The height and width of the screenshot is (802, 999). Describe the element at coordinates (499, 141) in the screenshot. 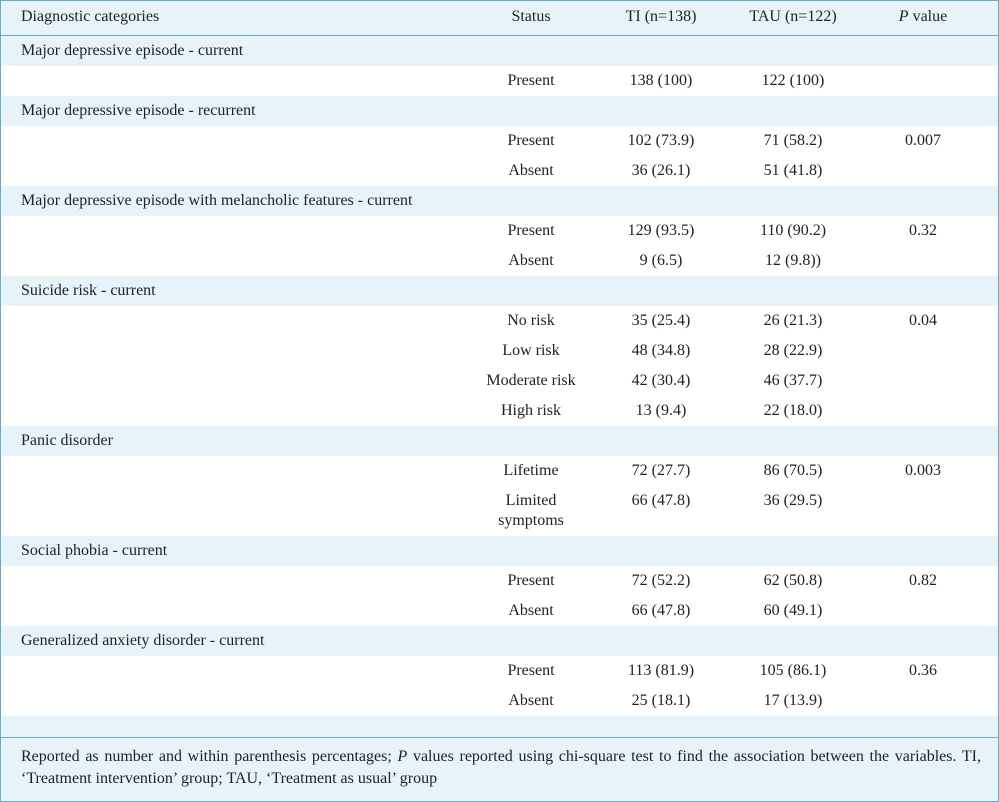

I see `table-row: Present 102 (73.9) 71 (58.2) 0.007` at that location.